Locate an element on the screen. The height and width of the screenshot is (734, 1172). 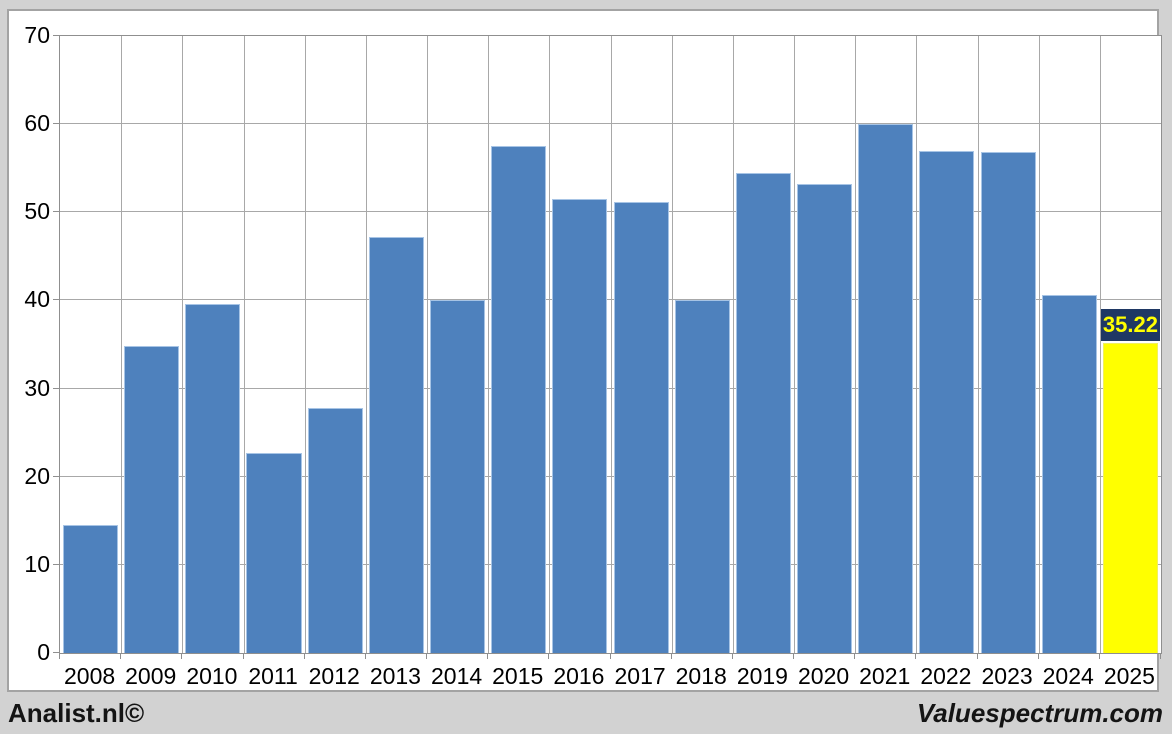
y-axis-label-20: 20 is located at coordinates (37, 475).